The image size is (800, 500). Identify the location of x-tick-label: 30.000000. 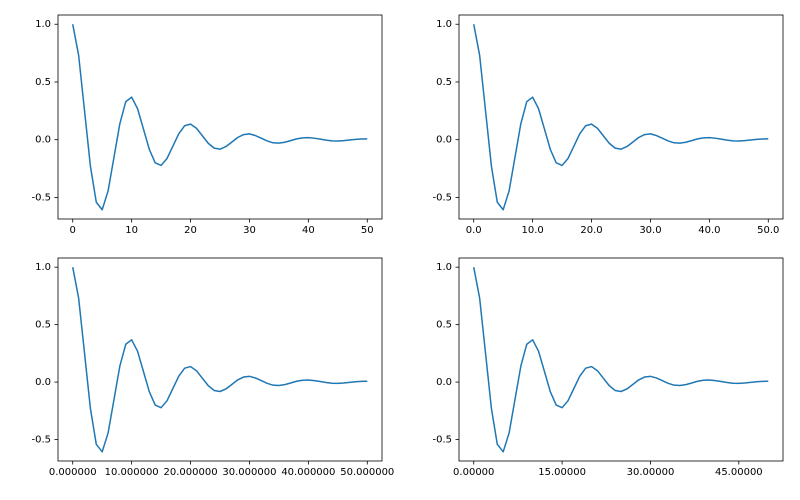
(249, 472).